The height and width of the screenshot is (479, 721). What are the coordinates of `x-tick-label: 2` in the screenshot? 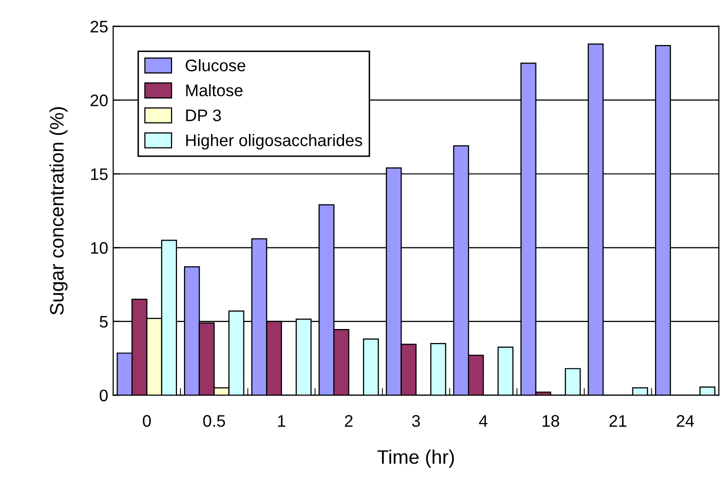 It's located at (348, 421).